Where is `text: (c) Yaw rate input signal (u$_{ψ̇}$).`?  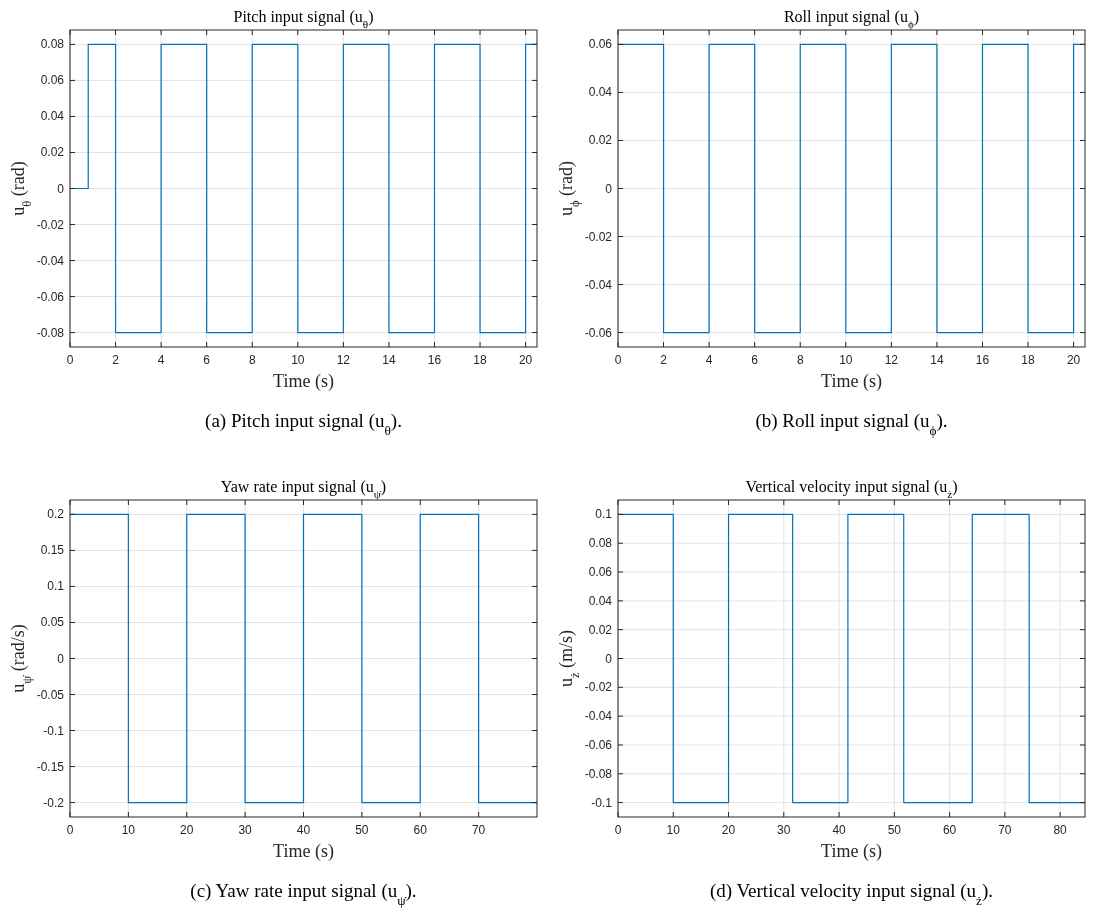 text: (c) Yaw rate input signal (u$_{ψ̇}$). is located at coordinates (303, 894).